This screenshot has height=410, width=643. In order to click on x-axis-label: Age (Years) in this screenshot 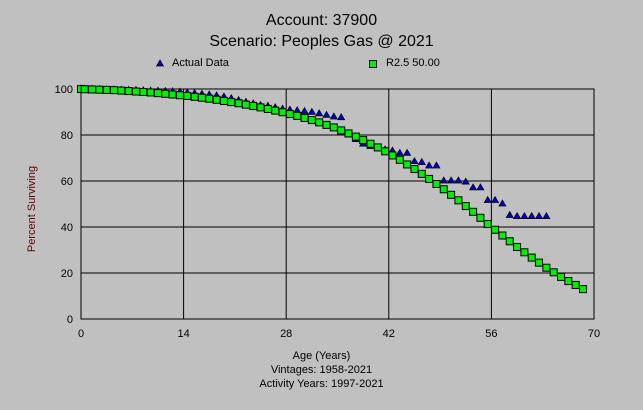, I will do `click(321, 356)`.